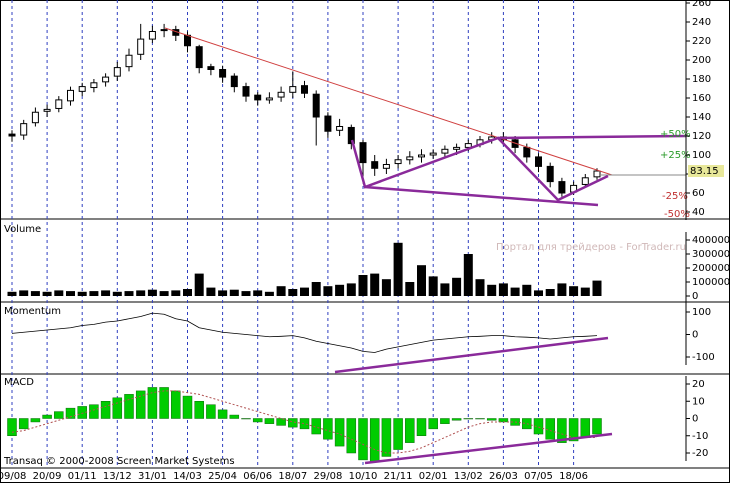 The image size is (730, 483). I want to click on y-tick-label: 10, so click(698, 401).